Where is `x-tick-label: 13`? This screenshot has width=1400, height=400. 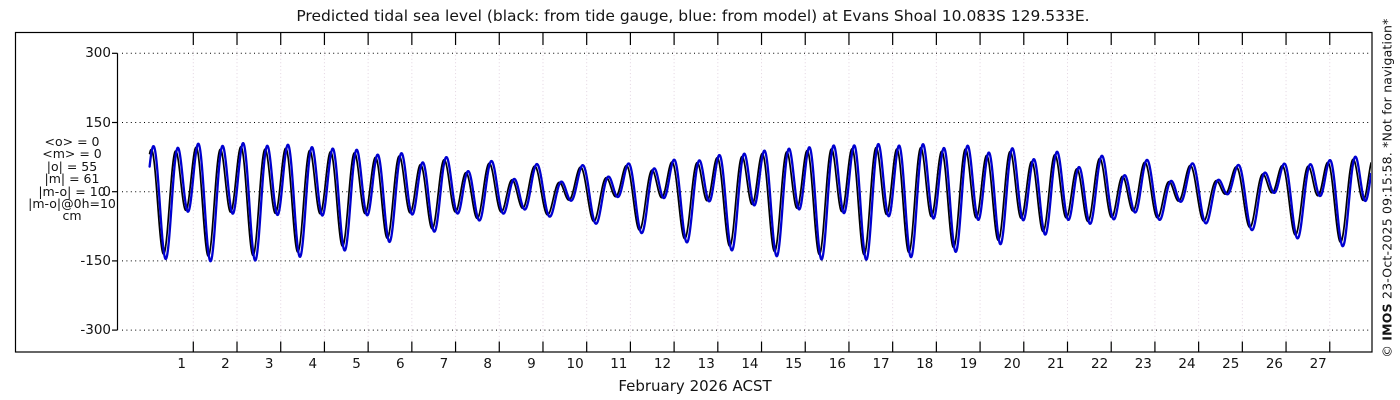 x-tick-label: 13 is located at coordinates (706, 363).